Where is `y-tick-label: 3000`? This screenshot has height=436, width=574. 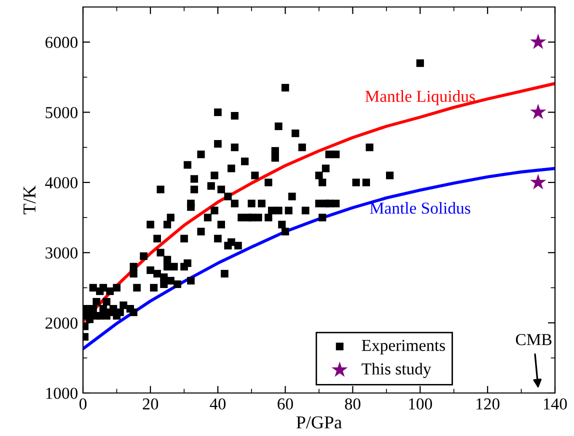
y-tick-label: 3000 is located at coordinates (62, 253).